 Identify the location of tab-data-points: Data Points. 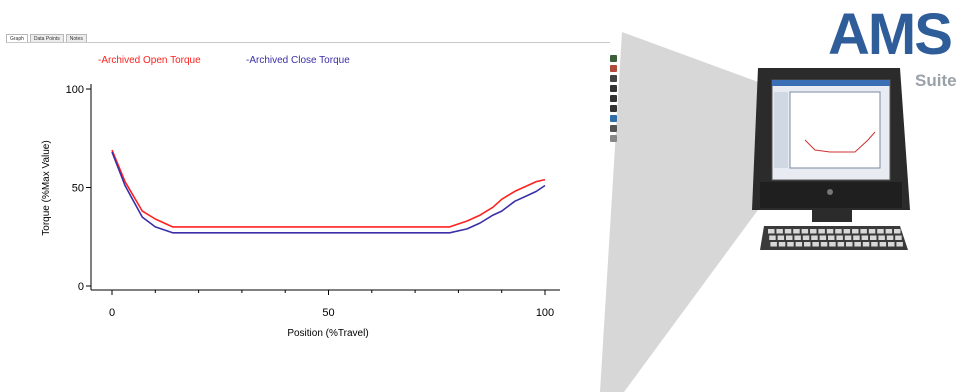
(46, 38).